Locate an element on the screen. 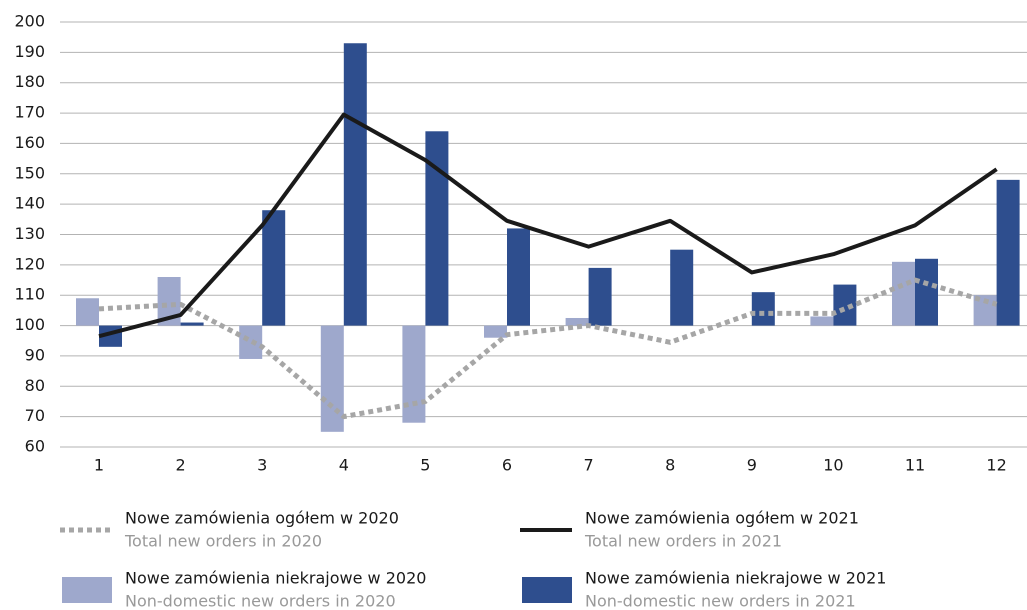 The height and width of the screenshot is (610, 1027). legend-label: Nowe zamówienia niekrajowe w 2020 is located at coordinates (275, 578).